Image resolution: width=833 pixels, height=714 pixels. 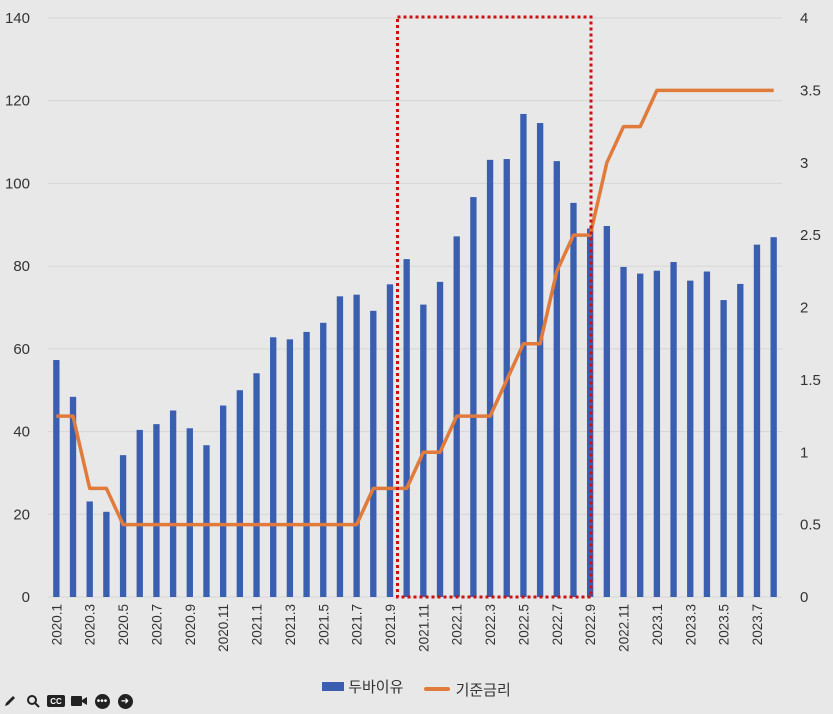 What do you see at coordinates (573, 399) in the screenshot?
I see `bar-2022.8` at bounding box center [573, 399].